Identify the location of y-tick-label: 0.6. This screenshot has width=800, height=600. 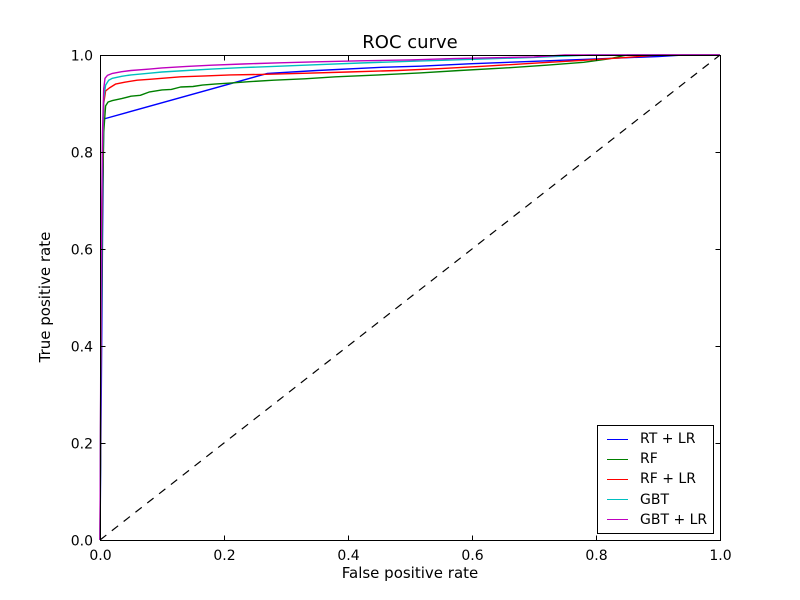
(82, 251).